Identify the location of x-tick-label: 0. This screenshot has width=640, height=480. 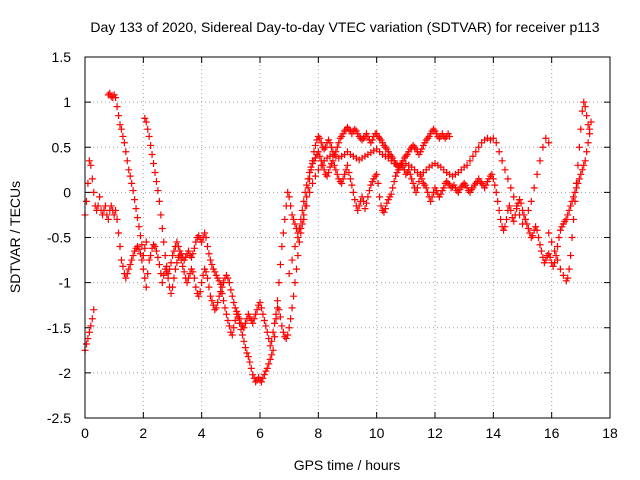
(85, 433).